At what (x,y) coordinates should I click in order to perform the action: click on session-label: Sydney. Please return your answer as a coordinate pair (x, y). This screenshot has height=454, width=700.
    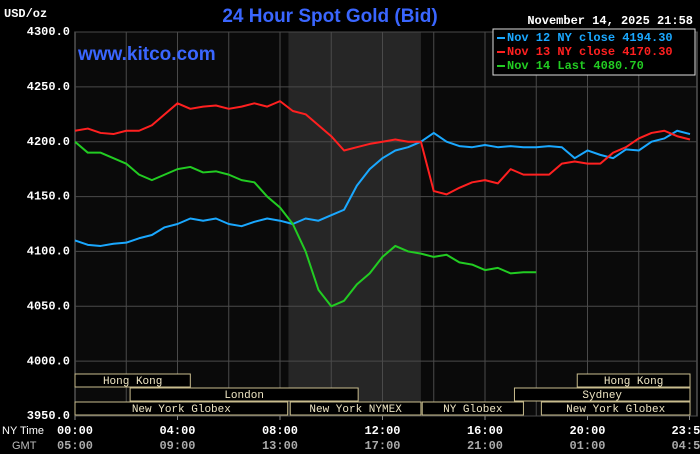
    Looking at the image, I should click on (602, 396).